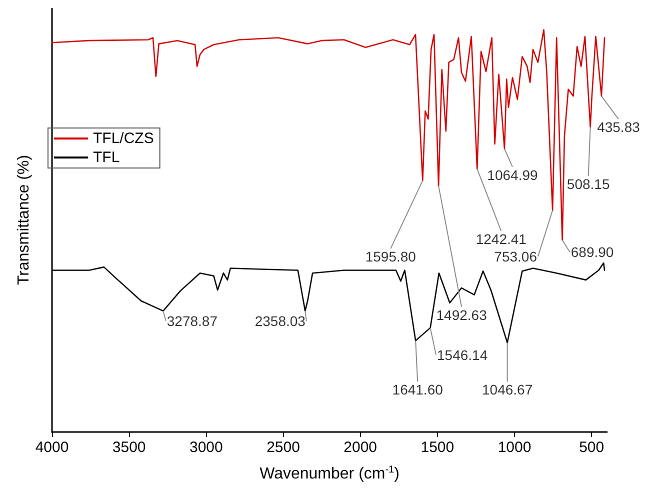 The image size is (657, 495). I want to click on annotation: 3278.87, so click(192, 320).